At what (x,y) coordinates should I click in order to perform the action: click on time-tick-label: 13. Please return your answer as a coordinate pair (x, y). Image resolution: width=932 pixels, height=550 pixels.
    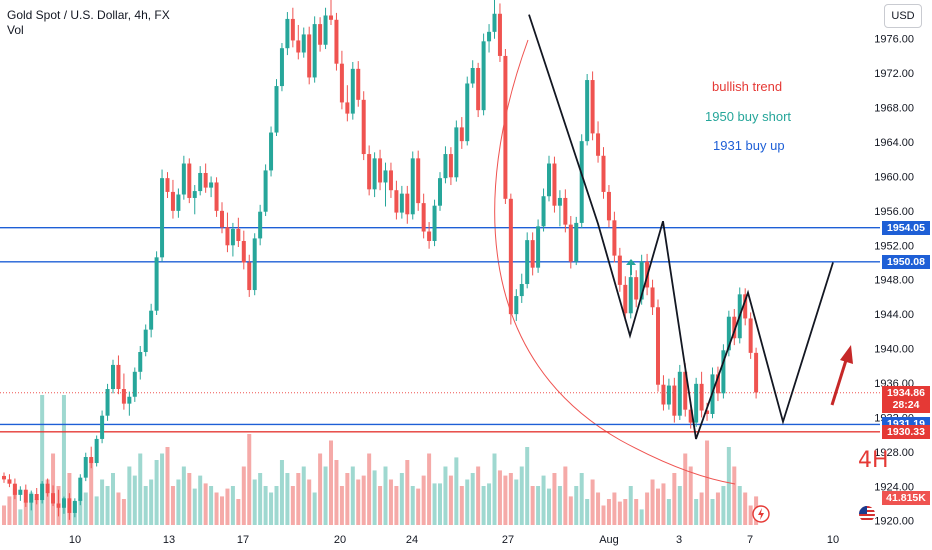
    Looking at the image, I should click on (169, 540).